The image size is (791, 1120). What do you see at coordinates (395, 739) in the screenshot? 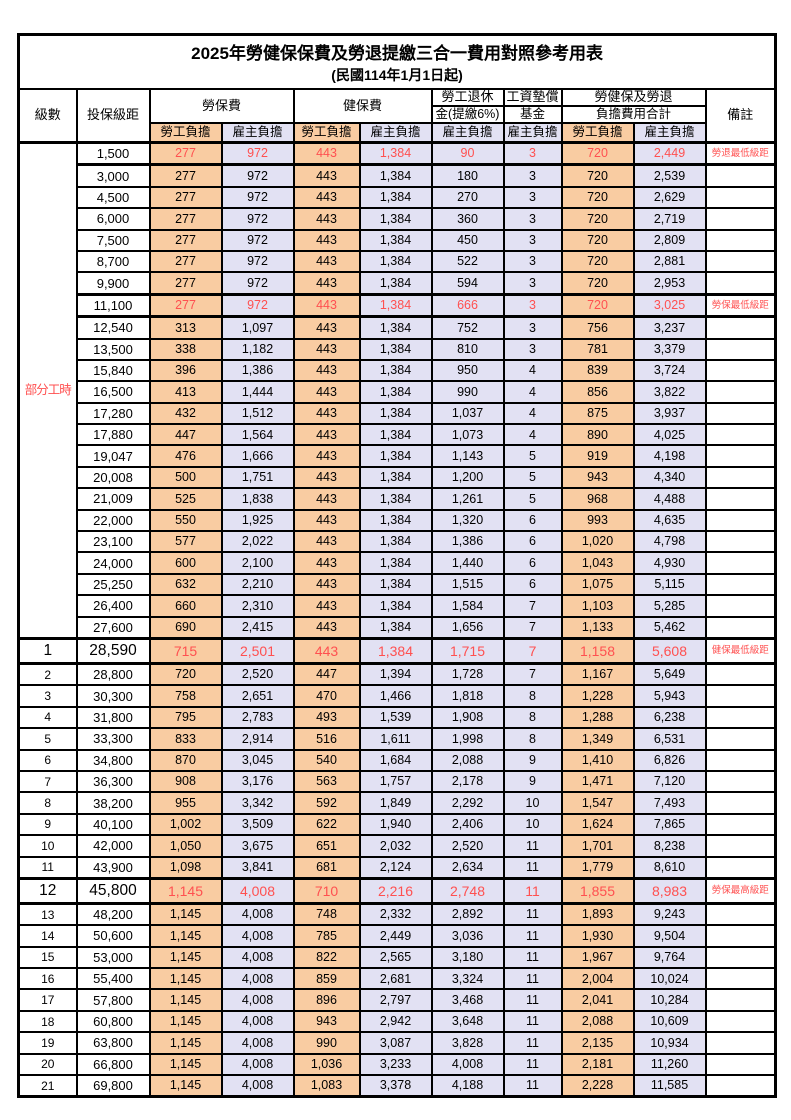
I see `health-employer-cell: 1,611` at bounding box center [395, 739].